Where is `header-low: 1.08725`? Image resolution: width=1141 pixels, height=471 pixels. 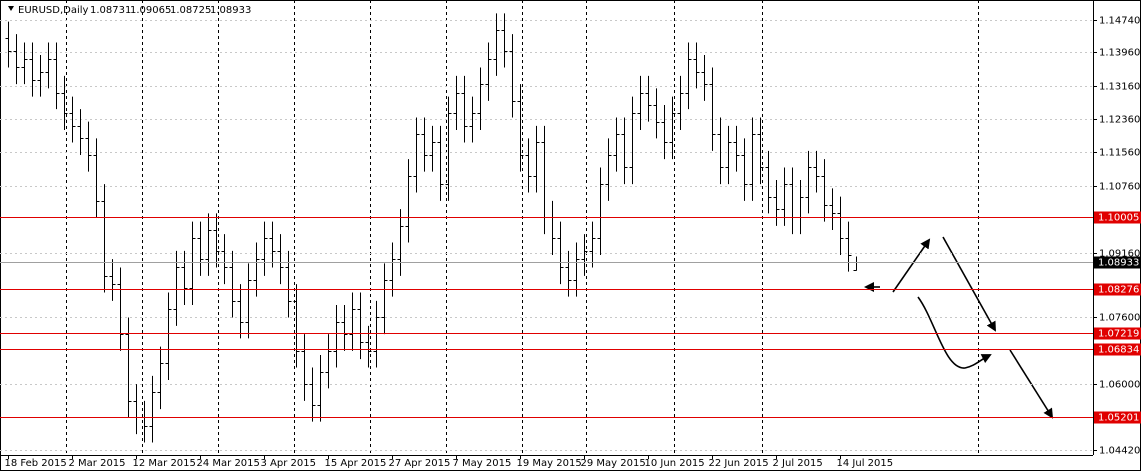 header-low: 1.08725 is located at coordinates (190, 10).